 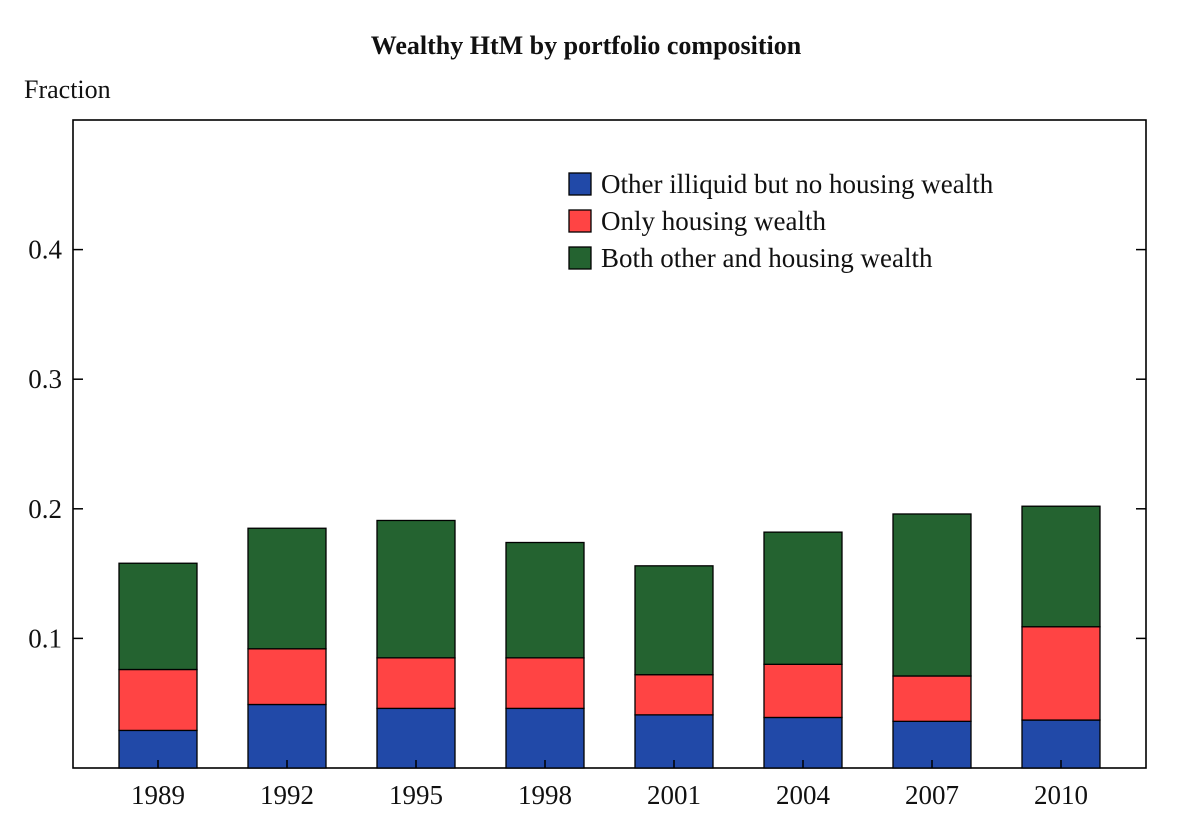 I want to click on x-tick-label-2004: 2004, so click(x=803, y=795).